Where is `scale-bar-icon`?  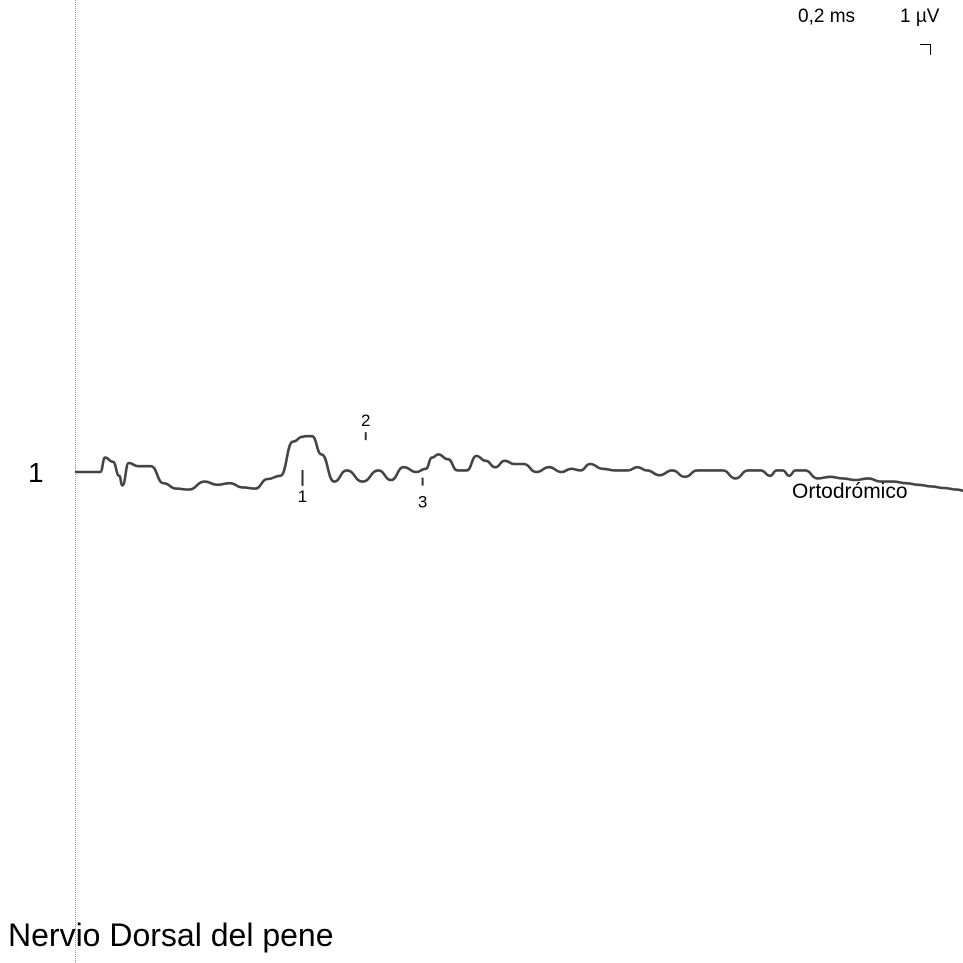
scale-bar-icon is located at coordinates (925, 49).